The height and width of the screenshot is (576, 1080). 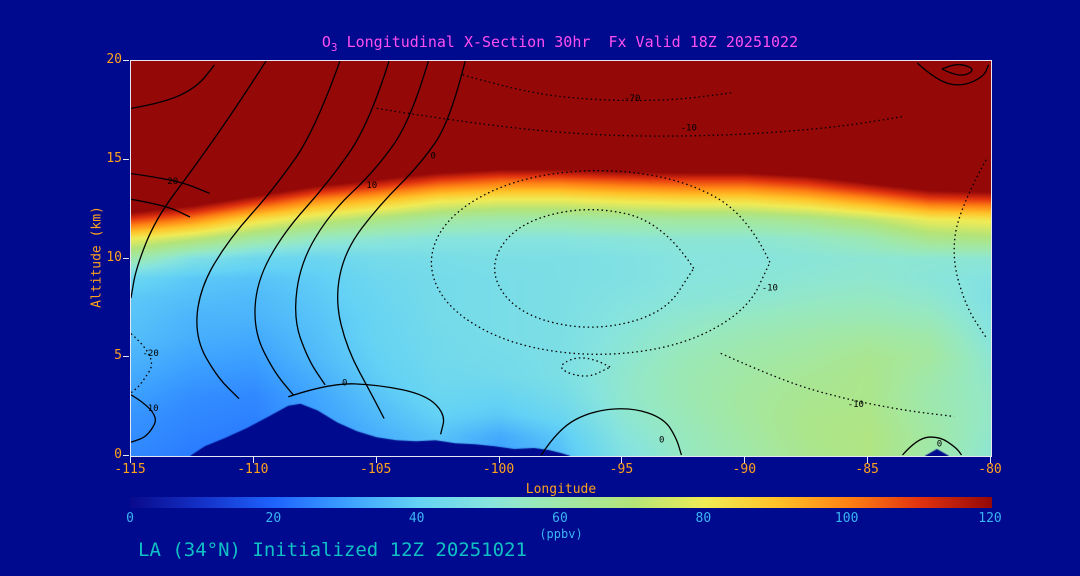 What do you see at coordinates (846, 518) in the screenshot?
I see `colorbar-tick-label: 100` at bounding box center [846, 518].